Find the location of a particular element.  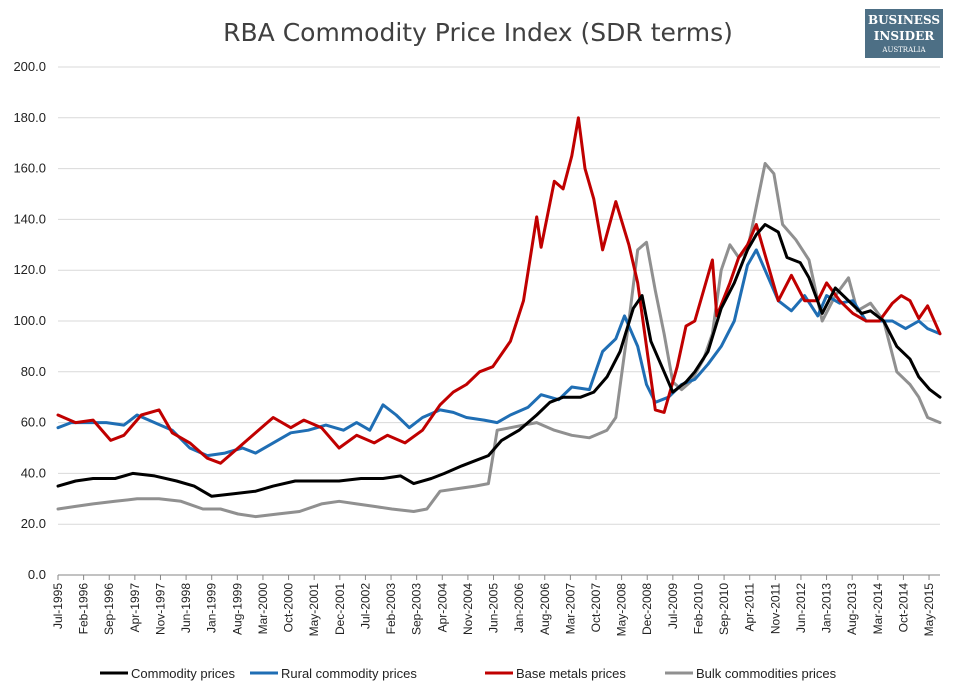

x-tick-label: Jun-2005 is located at coordinates (494, 608).